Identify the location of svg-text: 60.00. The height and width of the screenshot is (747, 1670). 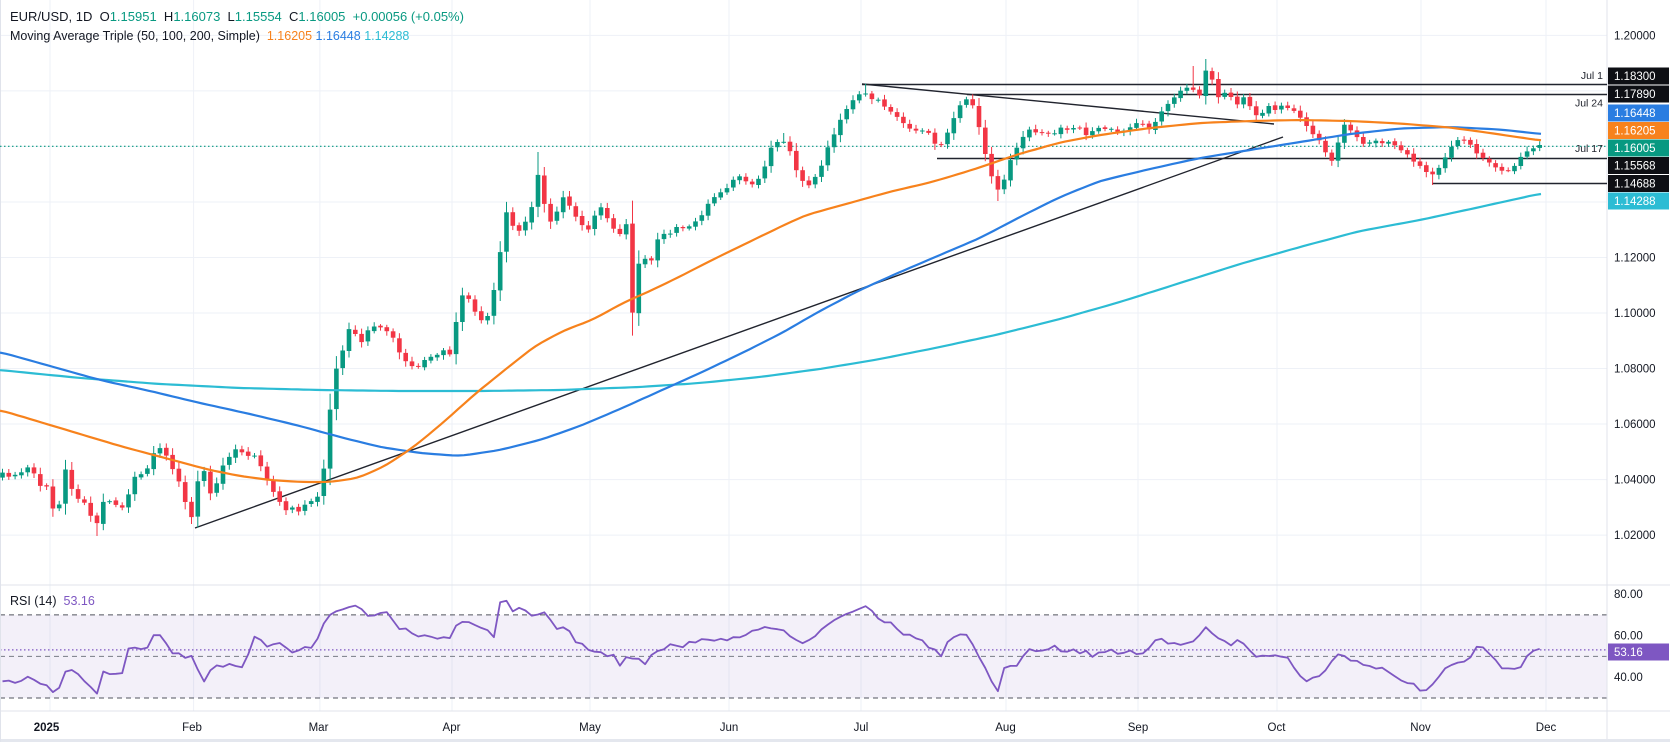
(1628, 637).